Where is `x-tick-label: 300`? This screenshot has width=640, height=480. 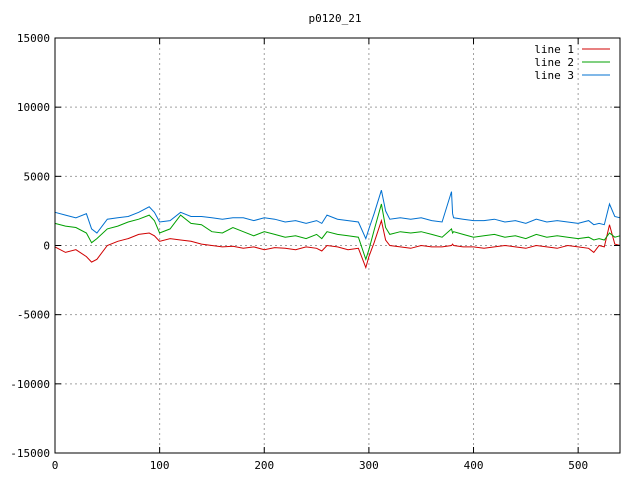 x-tick-label: 300 is located at coordinates (369, 465).